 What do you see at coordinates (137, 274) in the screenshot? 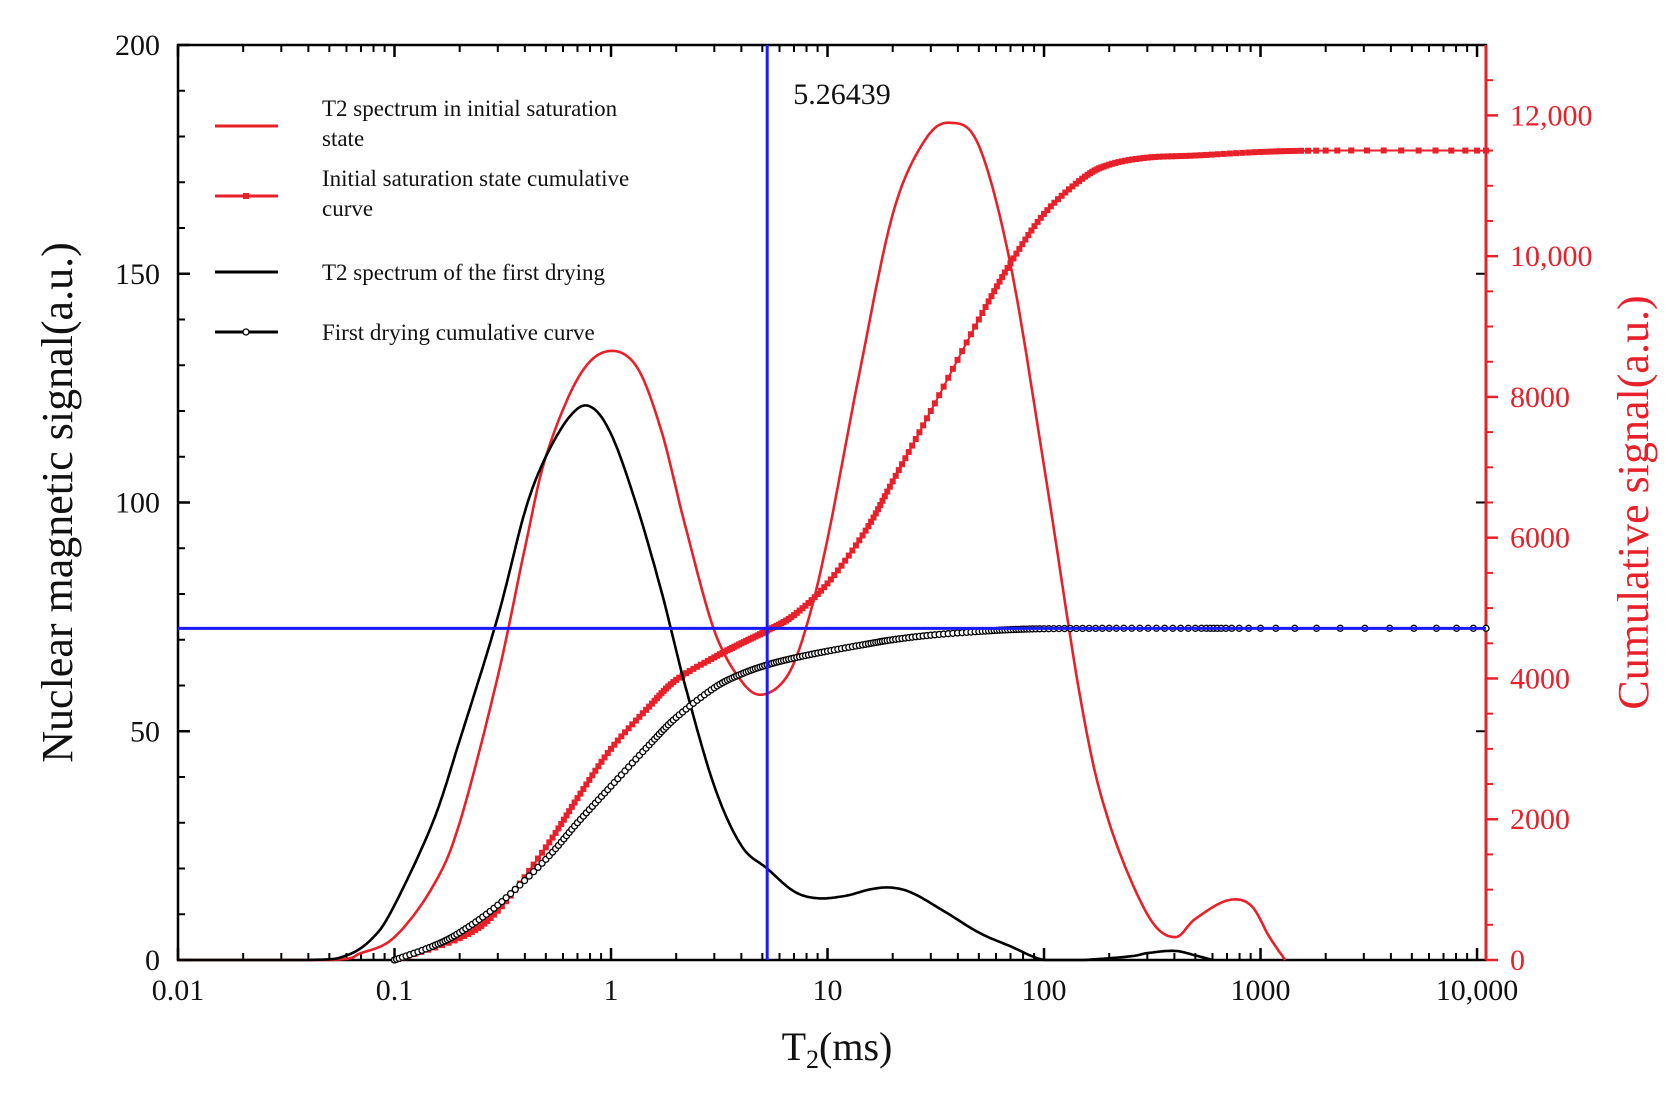
I see `left-tick-label: 150` at bounding box center [137, 274].